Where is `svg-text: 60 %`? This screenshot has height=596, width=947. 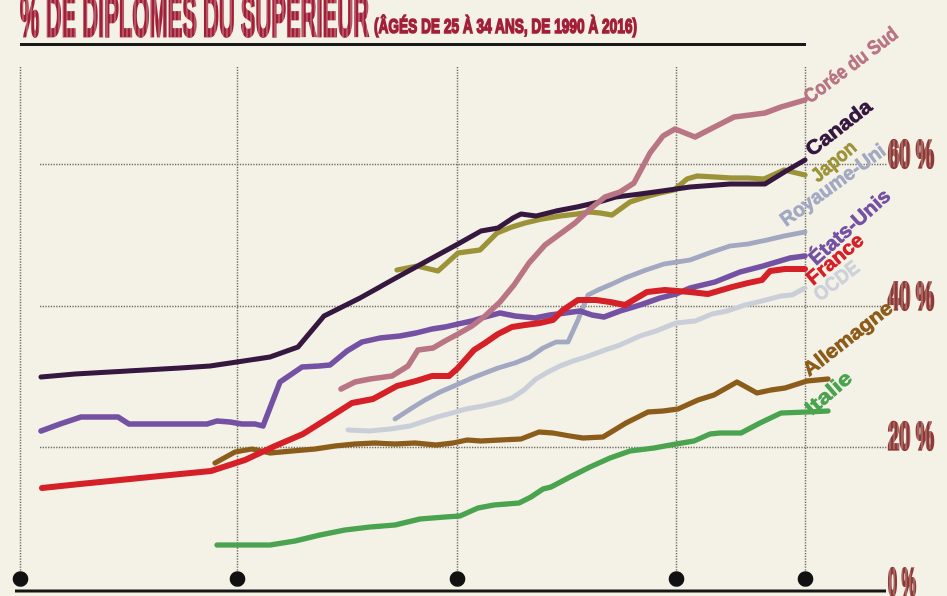 svg-text: 60 % is located at coordinates (911, 155).